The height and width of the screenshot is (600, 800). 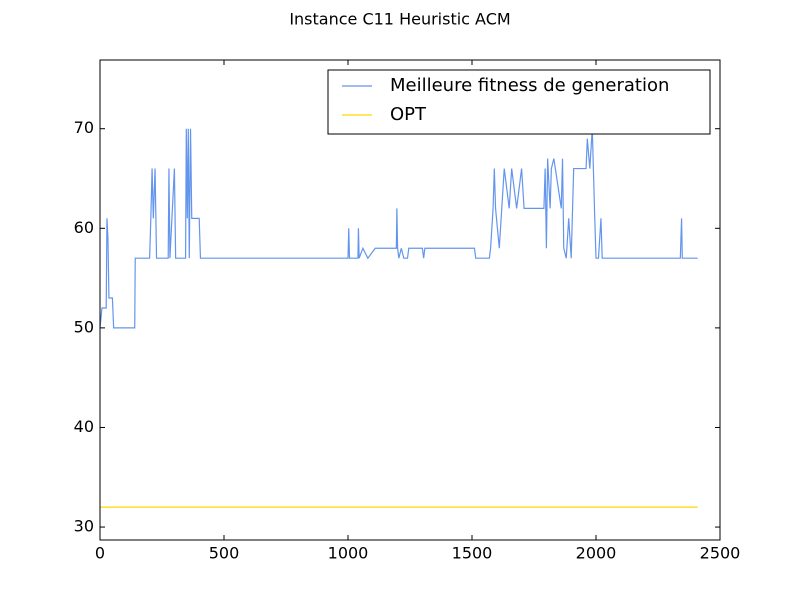 I want to click on x-tick-label: 0, so click(x=100, y=553).